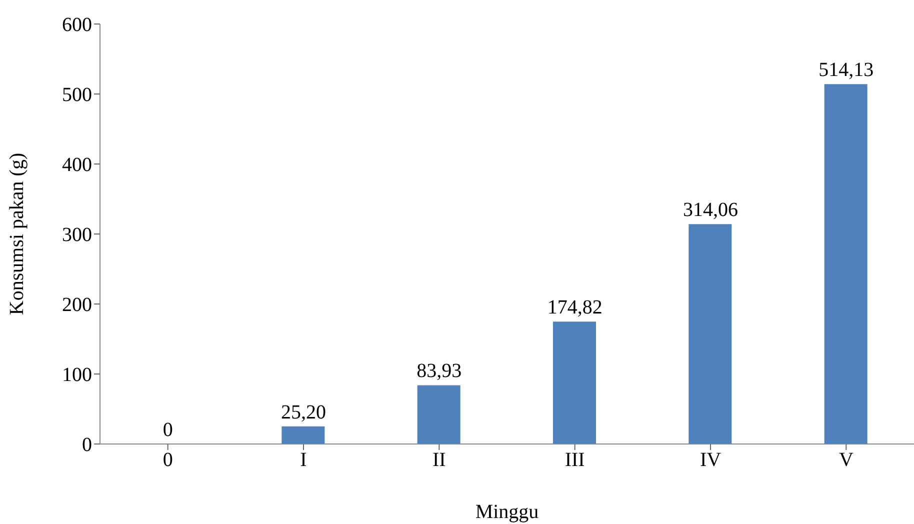 This screenshot has height=524, width=914. Describe the element at coordinates (77, 95) in the screenshot. I see `y-tick-label: 500` at that location.